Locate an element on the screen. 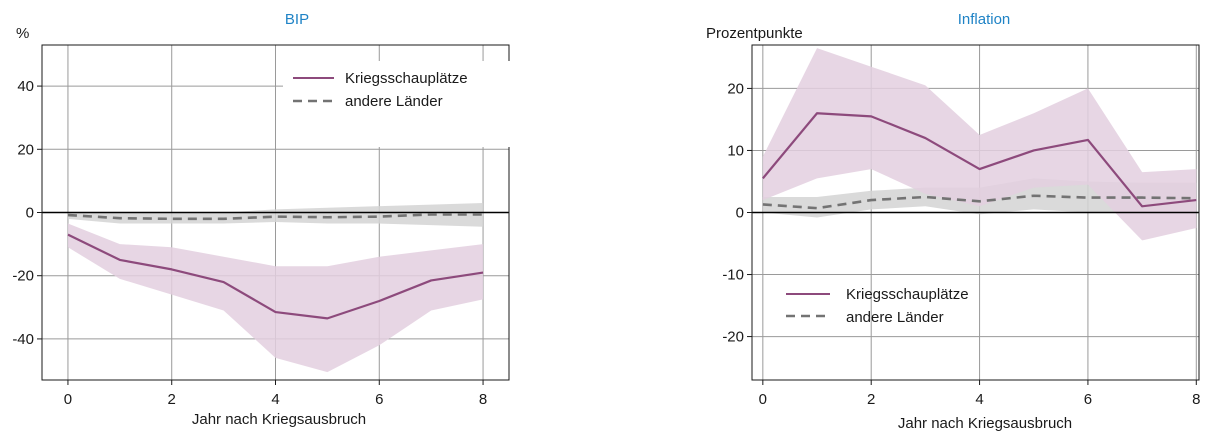 The width and height of the screenshot is (1206, 433). y-tick-label: -10 is located at coordinates (733, 275).